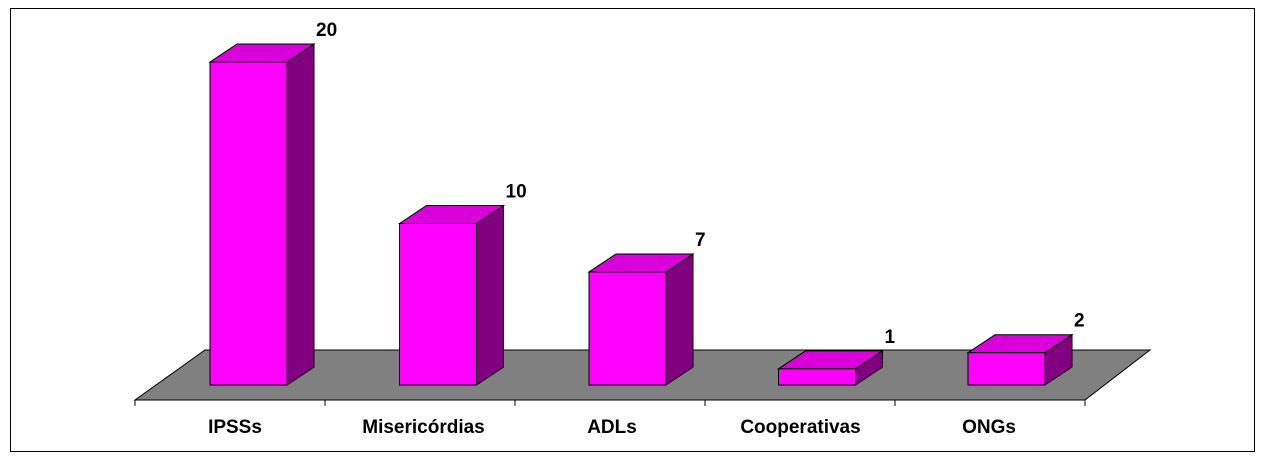 Image resolution: width=1261 pixels, height=457 pixels. Describe the element at coordinates (235, 427) in the screenshot. I see `x-tick-label: IPSSs` at that location.